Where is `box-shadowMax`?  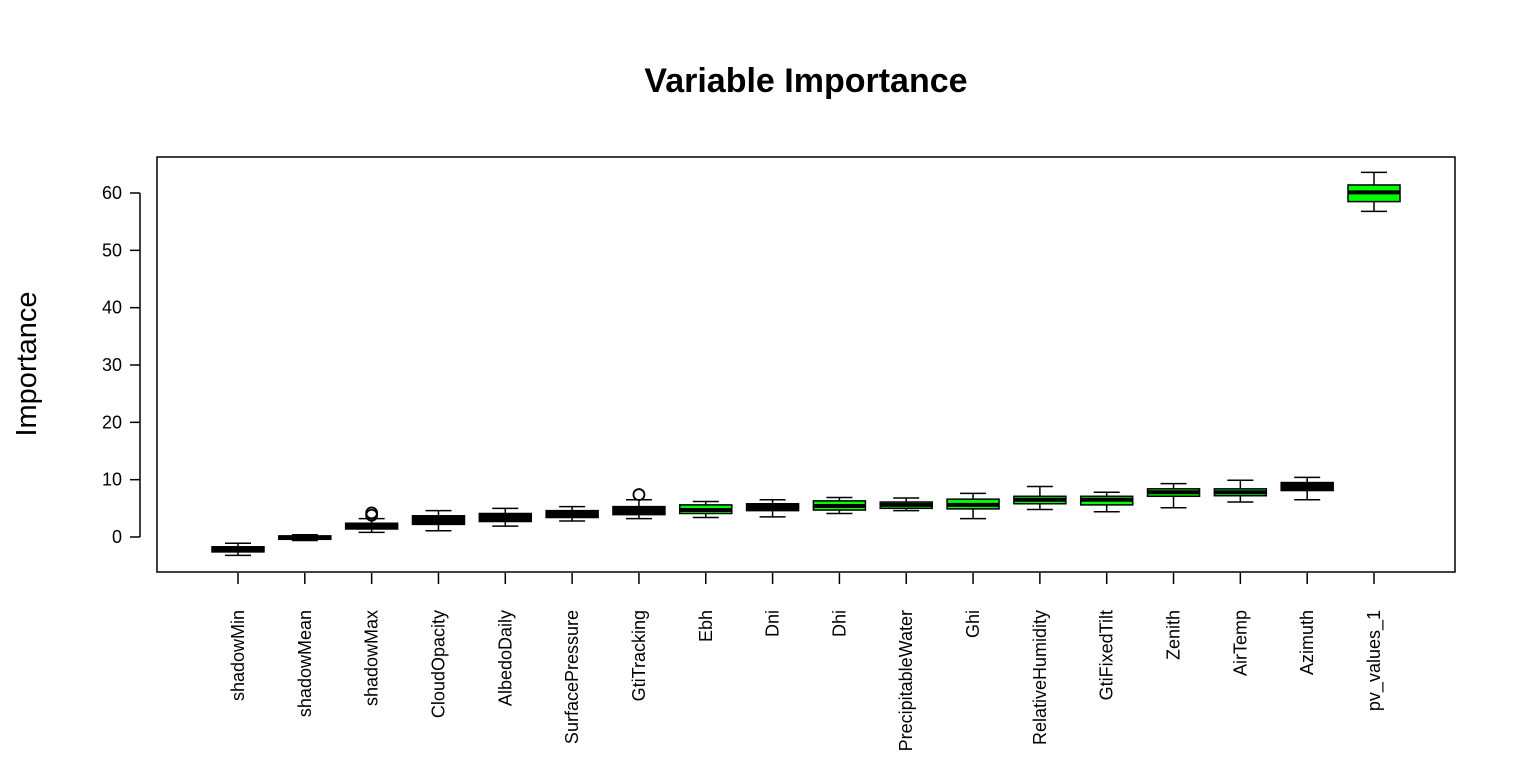 box-shadowMax is located at coordinates (371, 520).